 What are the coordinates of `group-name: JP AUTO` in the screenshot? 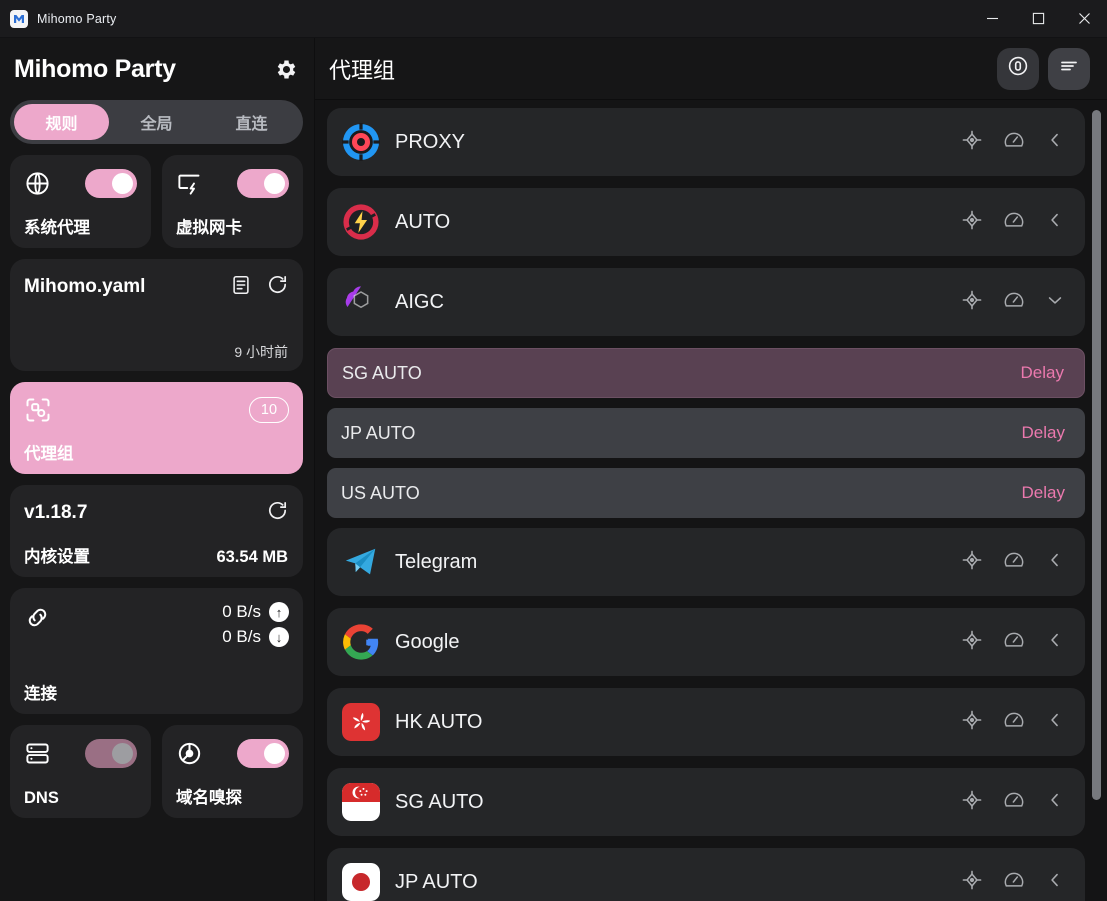 It's located at (436, 881).